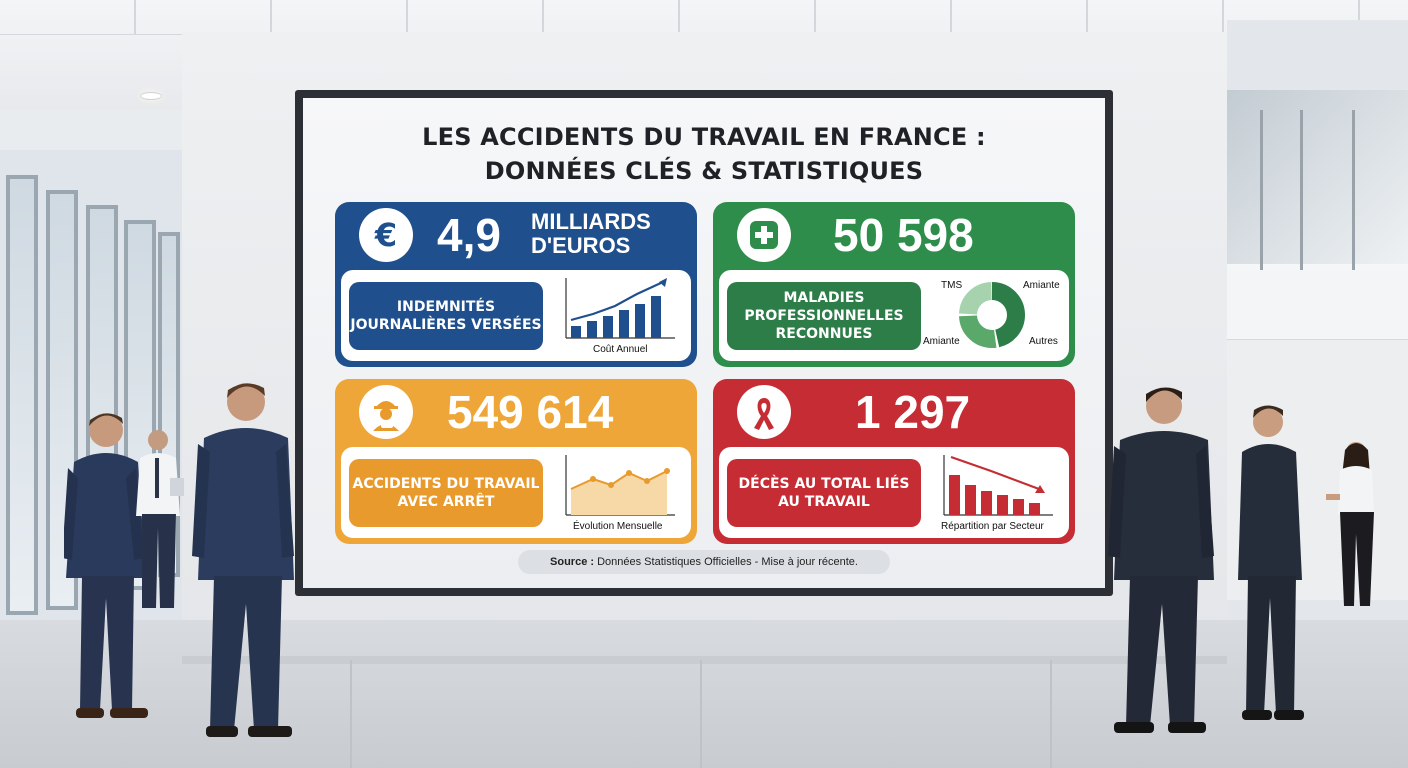  I want to click on bar-chart-icon, so click(620, 308).